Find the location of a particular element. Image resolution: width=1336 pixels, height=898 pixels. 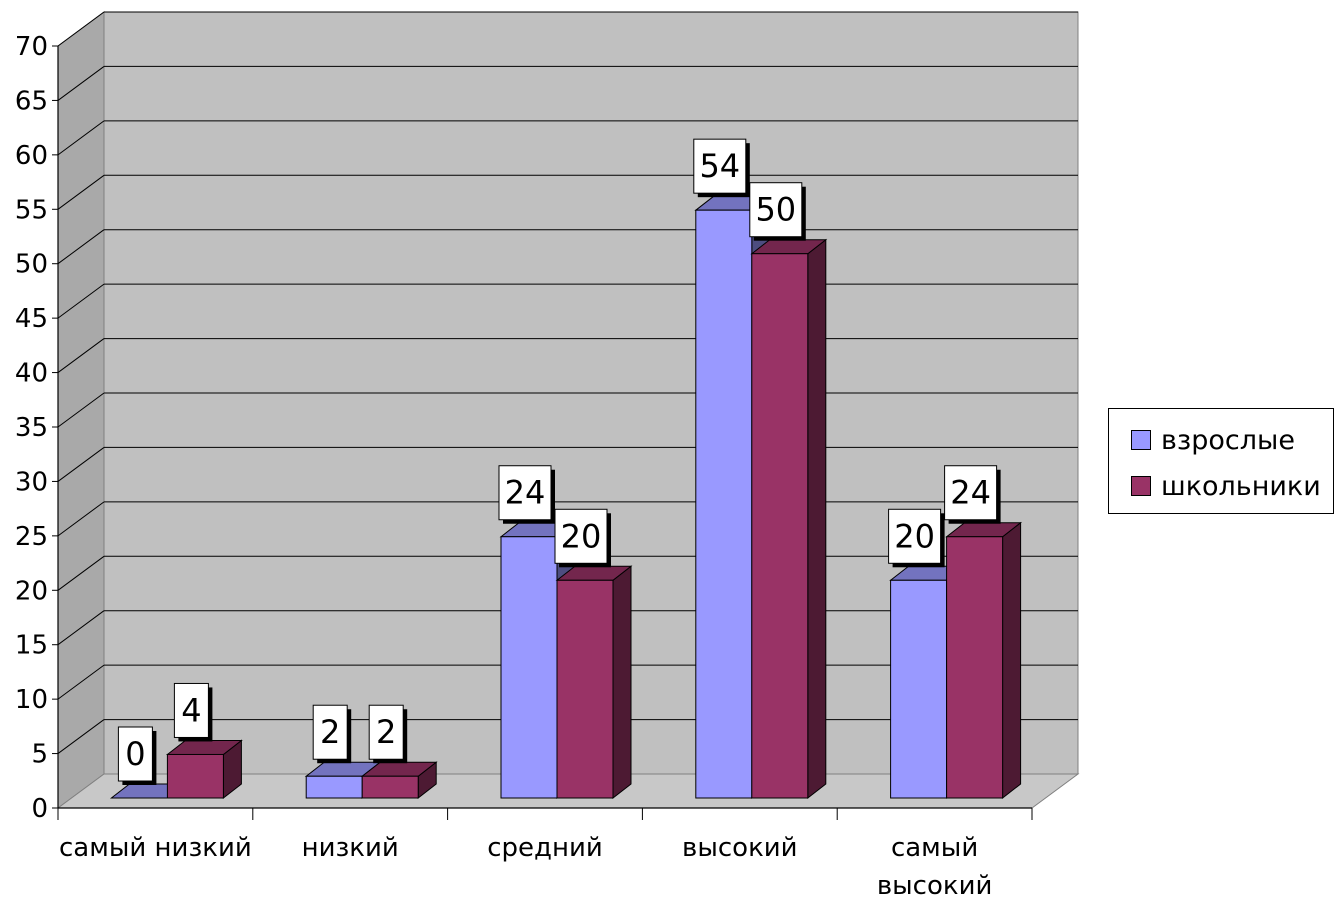

data-label: 54 is located at coordinates (719, 166).